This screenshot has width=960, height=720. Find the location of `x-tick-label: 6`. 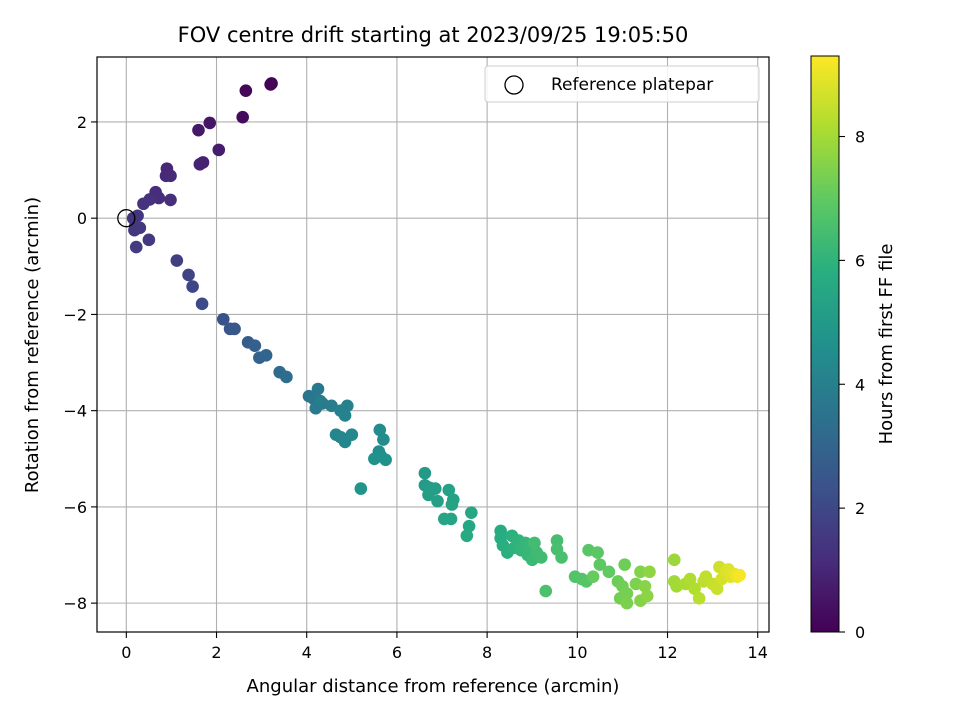

x-tick-label: 6 is located at coordinates (397, 652).